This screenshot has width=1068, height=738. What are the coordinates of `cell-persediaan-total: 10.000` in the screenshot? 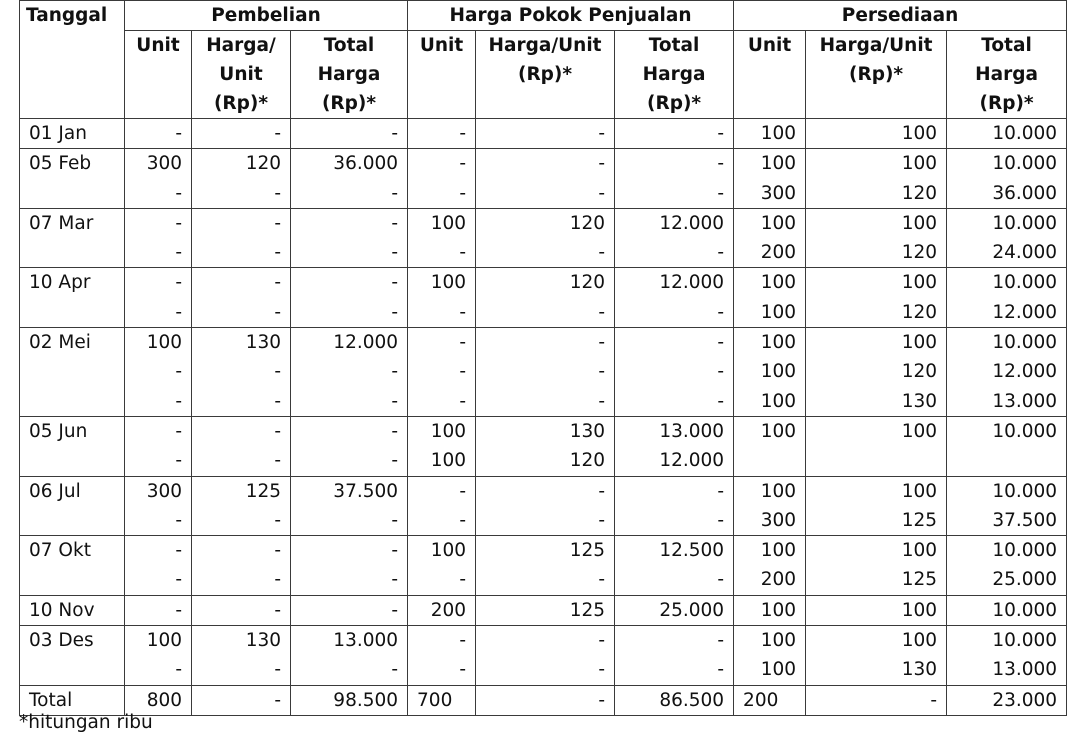 It's located at (1007, 610).